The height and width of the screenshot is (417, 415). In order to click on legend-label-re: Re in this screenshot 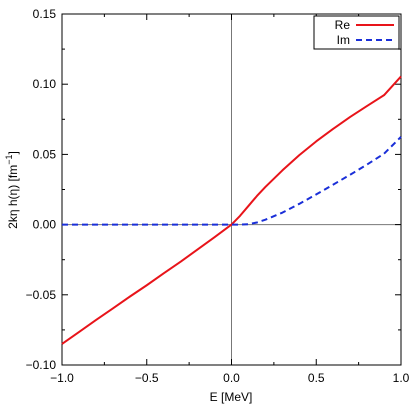, I will do `click(343, 25)`.